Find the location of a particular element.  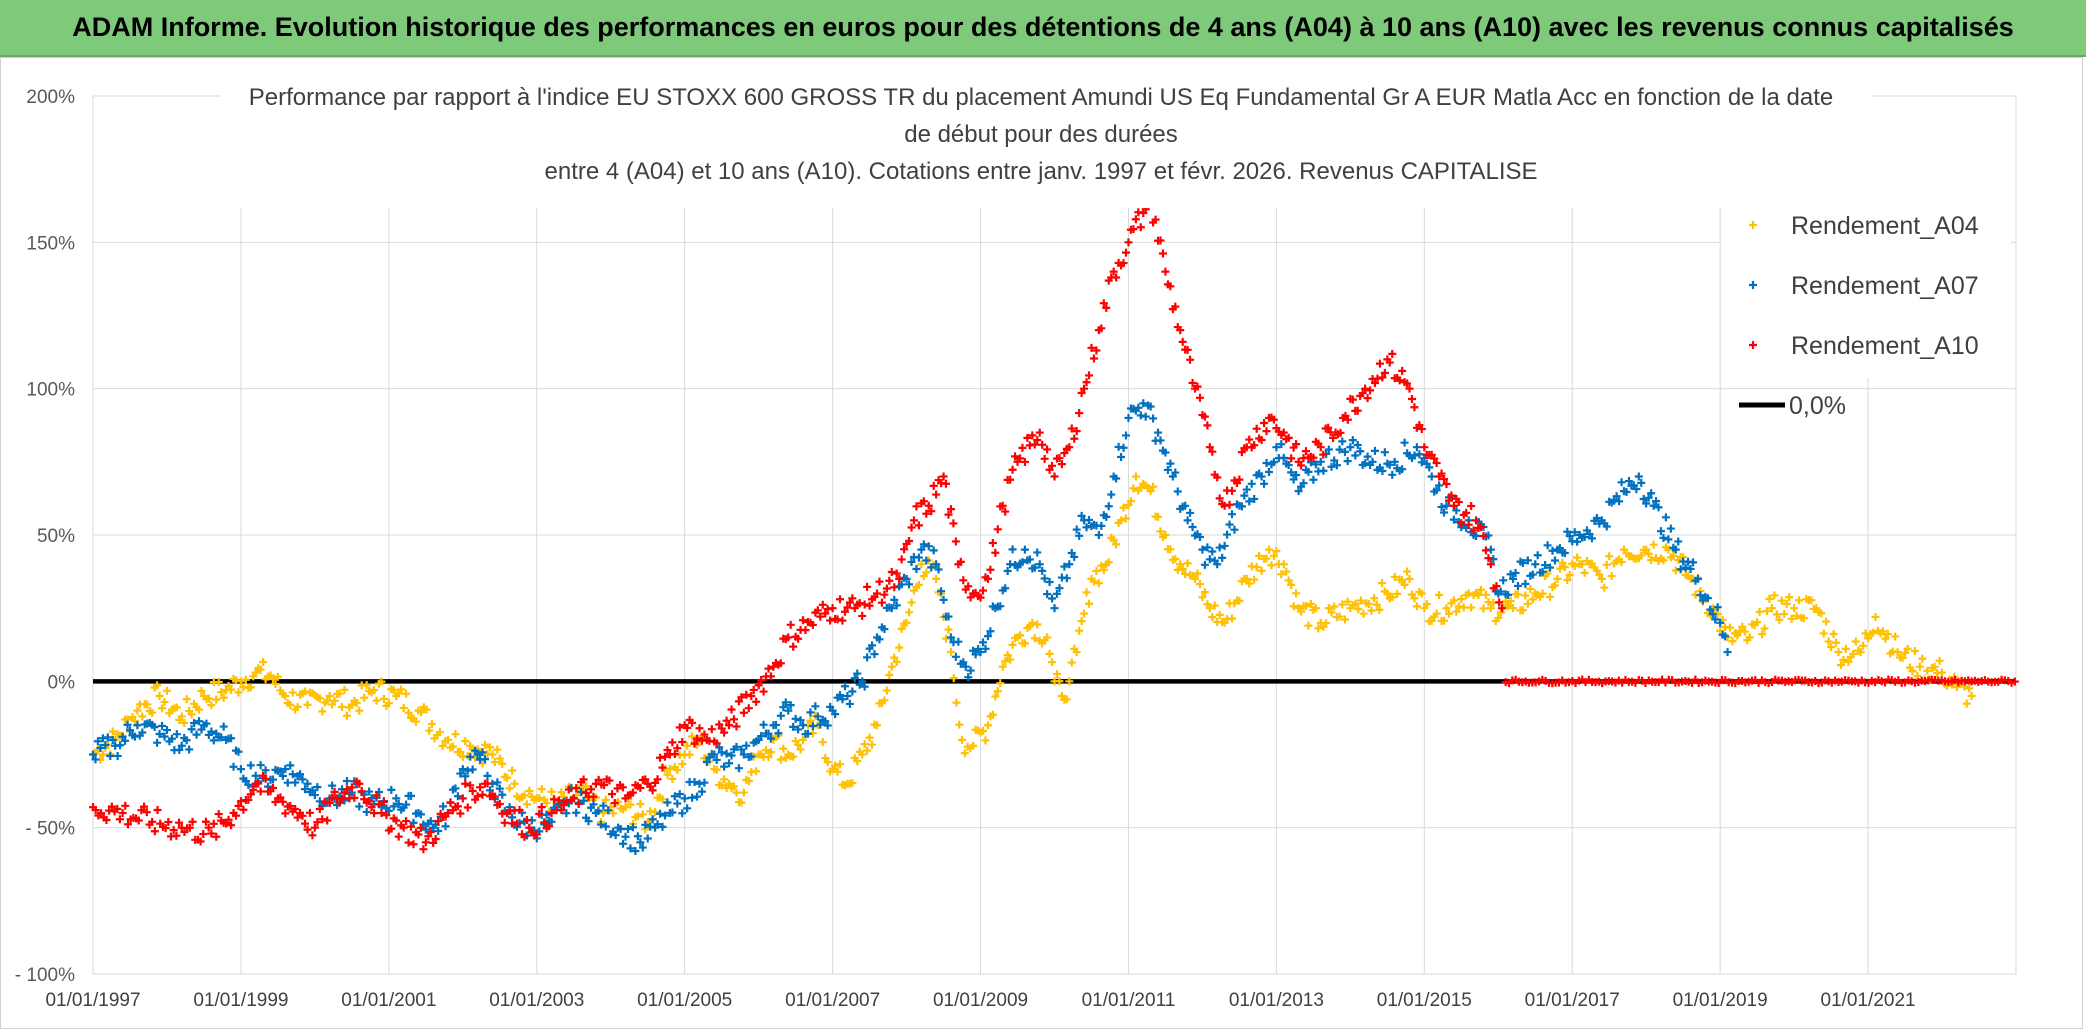

x-tick-label: 01/01/1997 is located at coordinates (92, 1000).